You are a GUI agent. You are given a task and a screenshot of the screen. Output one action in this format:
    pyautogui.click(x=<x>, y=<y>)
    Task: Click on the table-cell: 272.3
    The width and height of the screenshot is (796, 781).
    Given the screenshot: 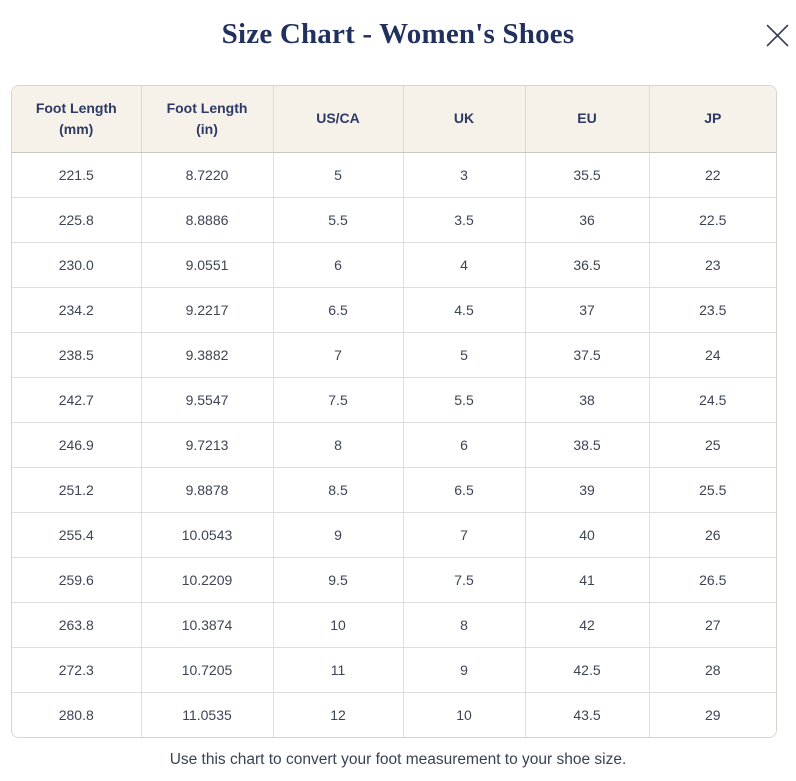 What is the action you would take?
    pyautogui.click(x=77, y=670)
    